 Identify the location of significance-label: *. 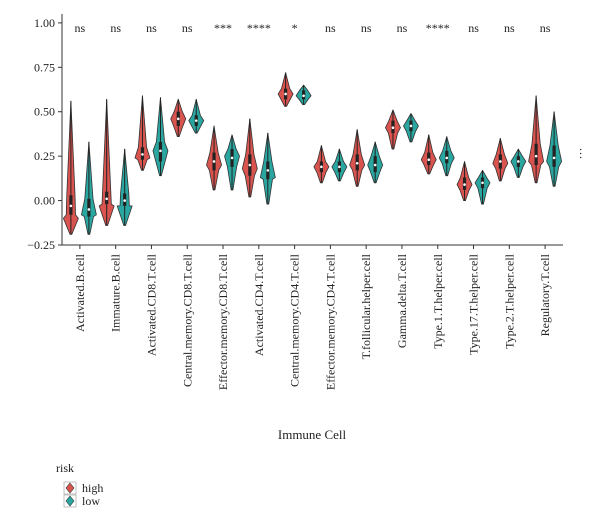
(295, 28).